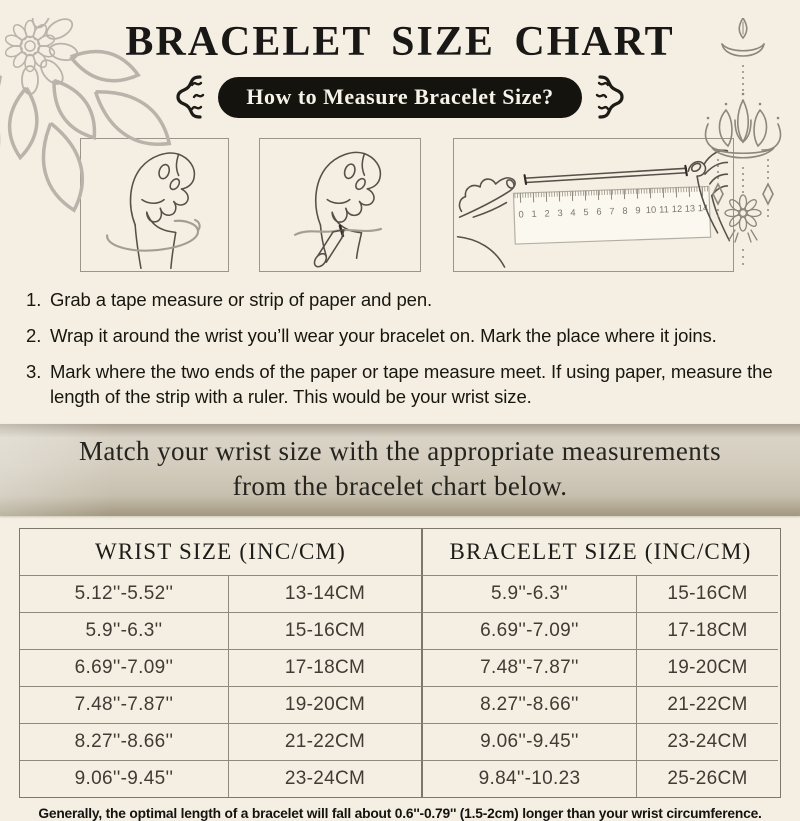 The height and width of the screenshot is (821, 800). I want to click on instruction-number: 1., so click(34, 299).